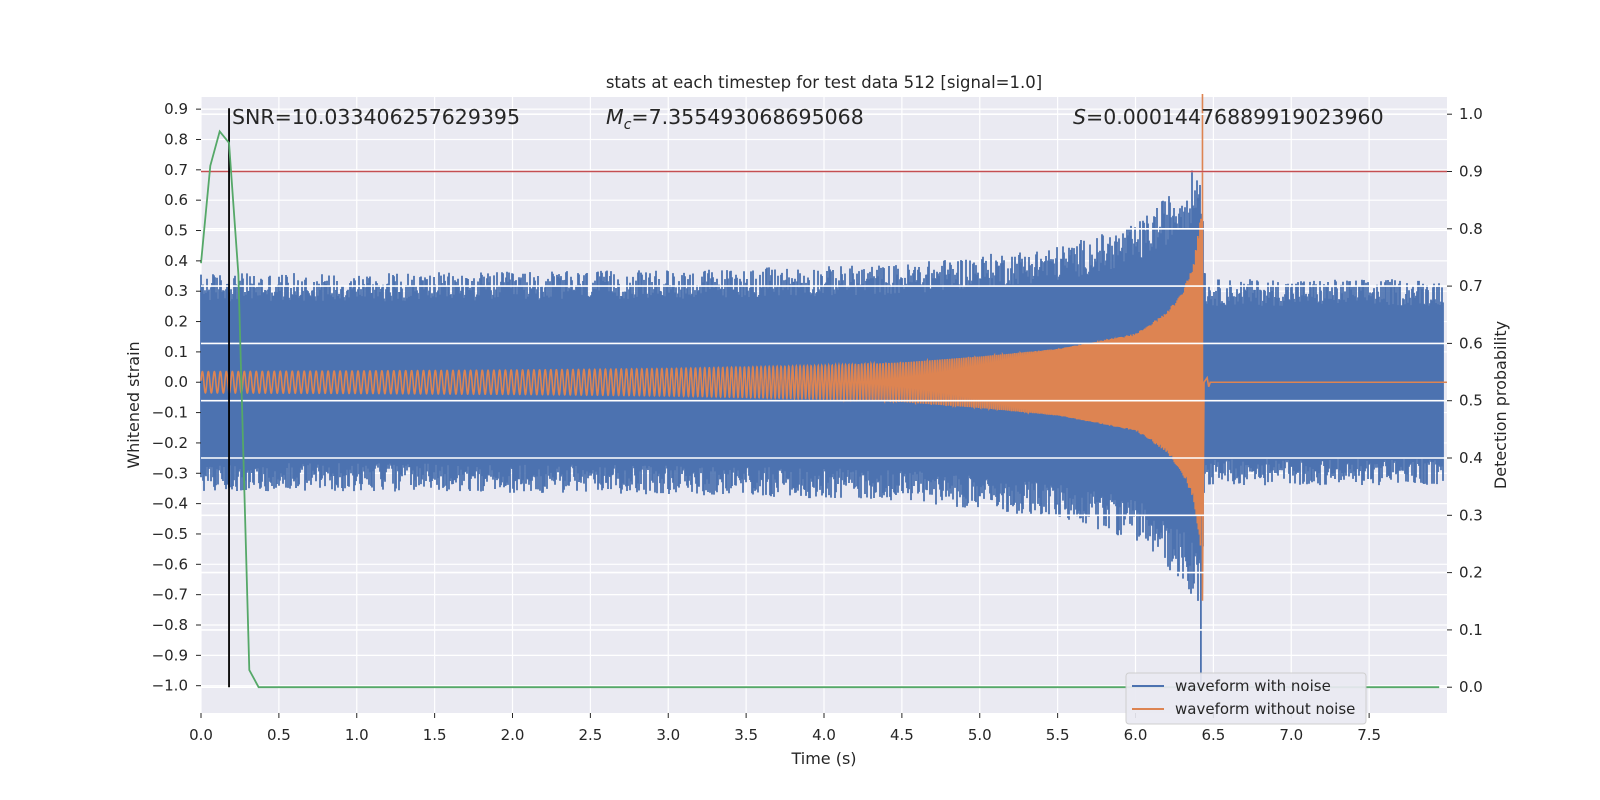  I want to click on left-tick-label: −0.3, so click(170, 473).